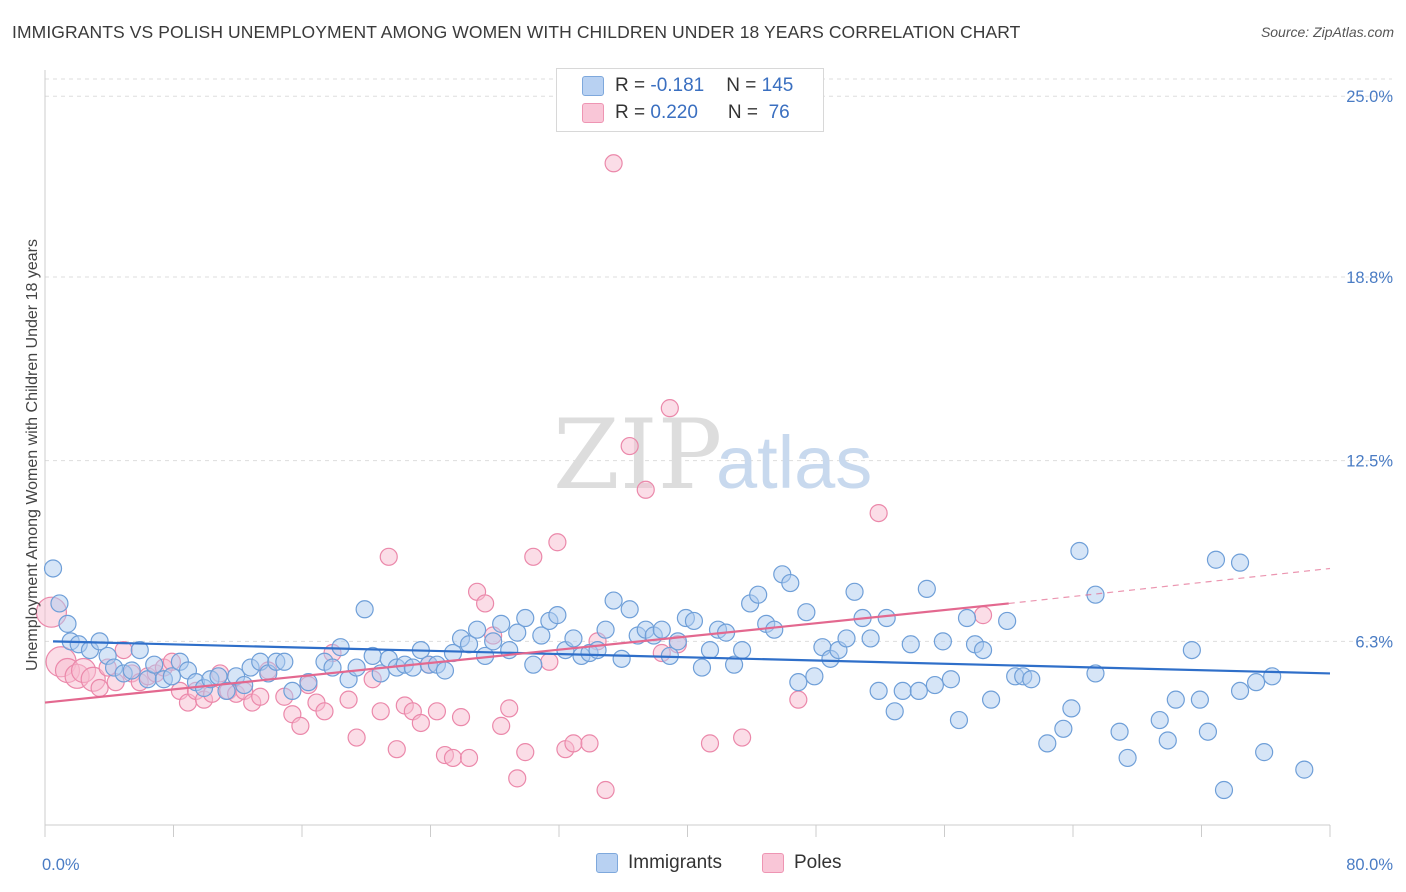 The image size is (1406, 892). Describe the element at coordinates (773, 863) in the screenshot. I see `poles-swatch` at that location.